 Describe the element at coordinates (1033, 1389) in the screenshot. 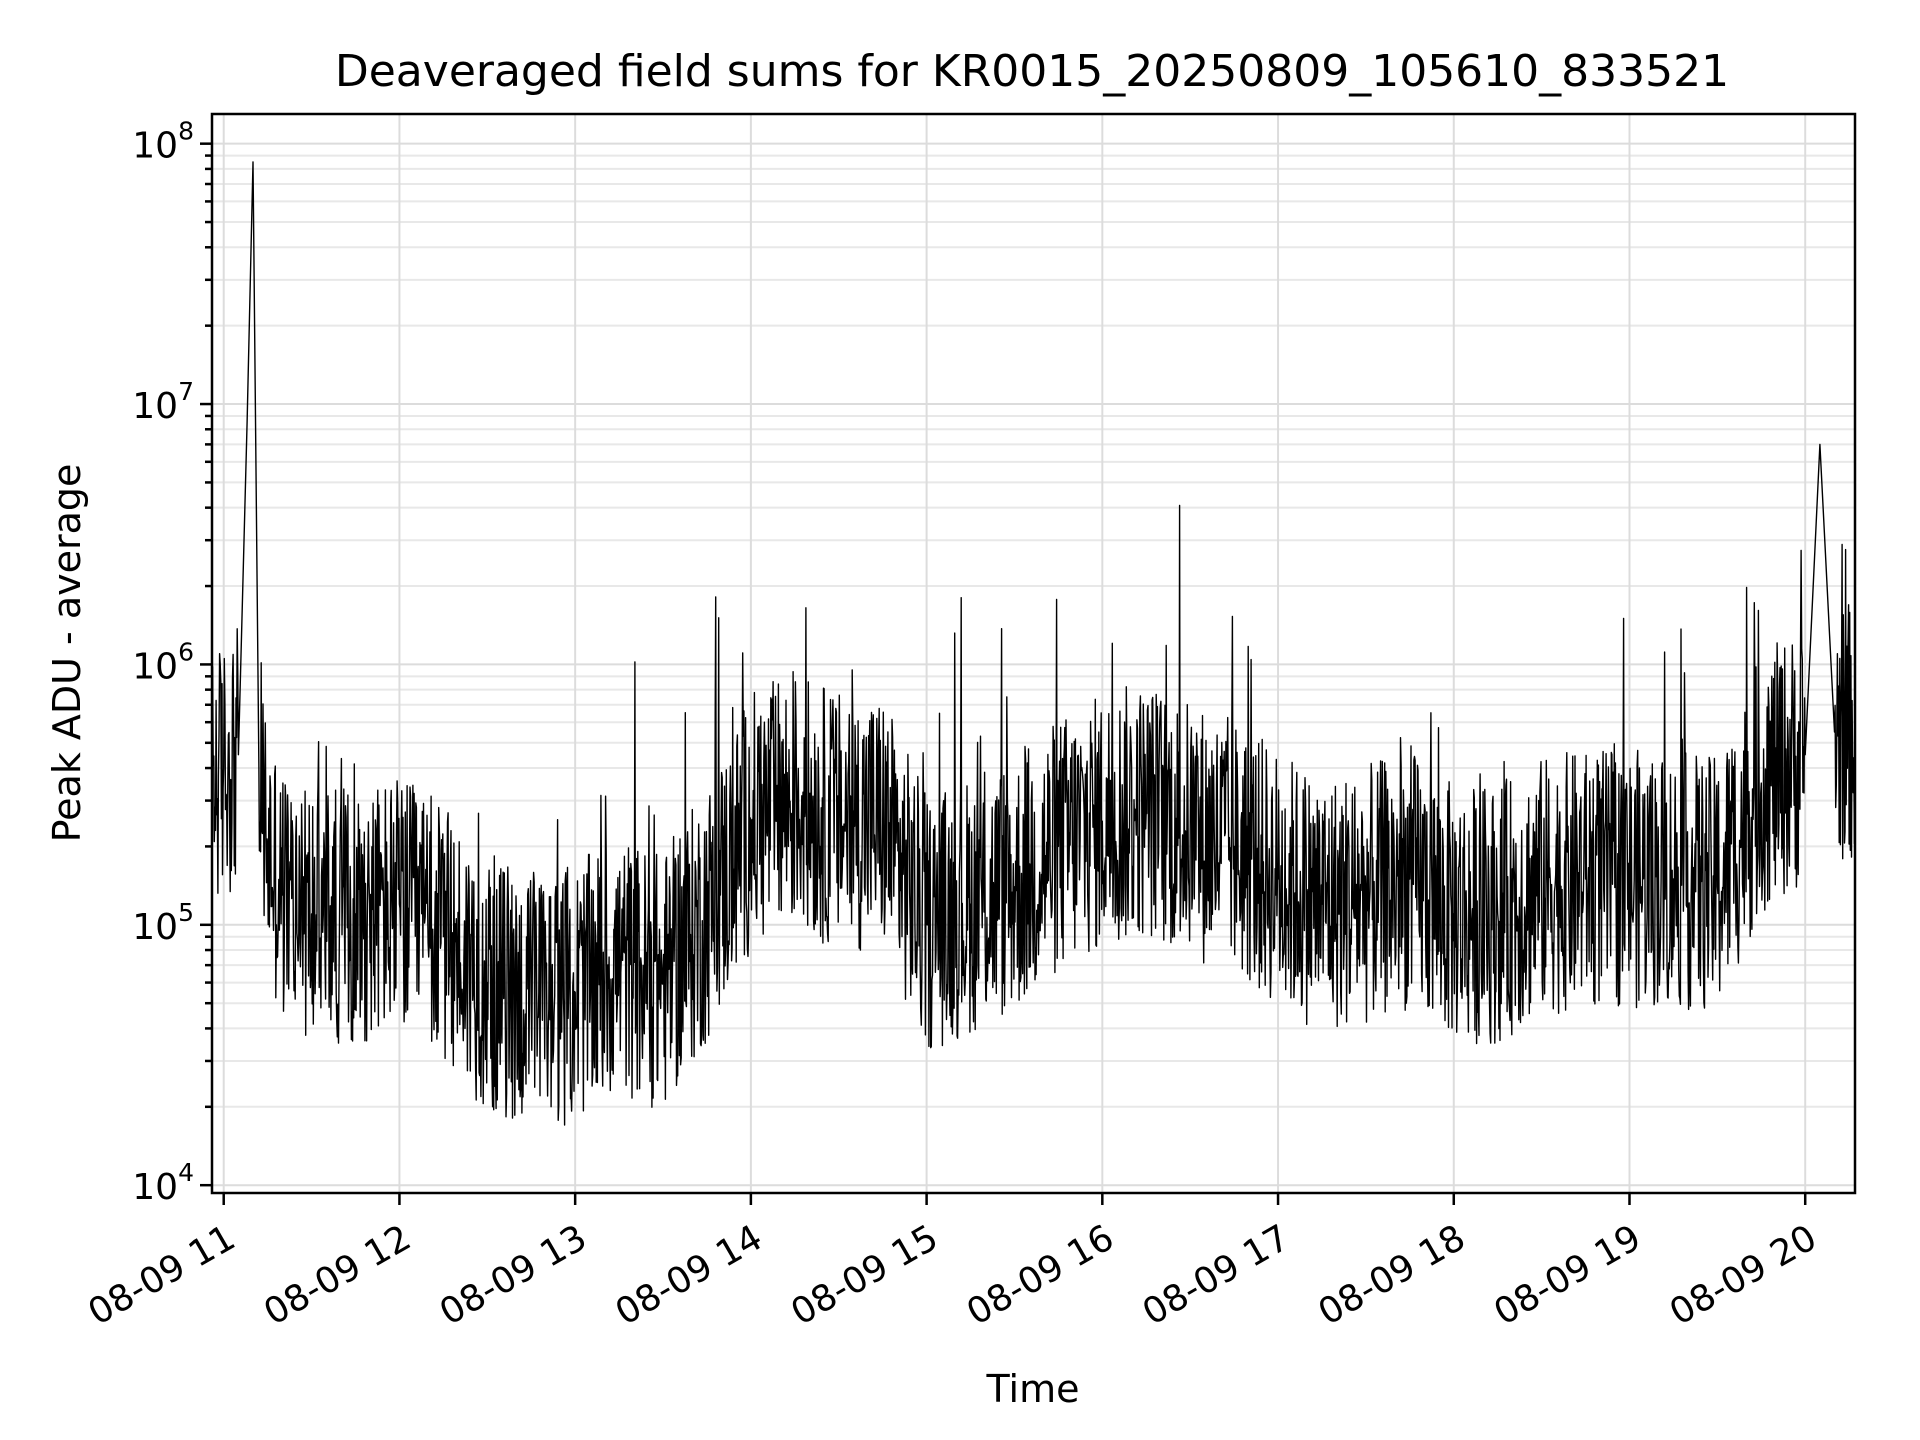

I see `x-axis-label: Time` at that location.